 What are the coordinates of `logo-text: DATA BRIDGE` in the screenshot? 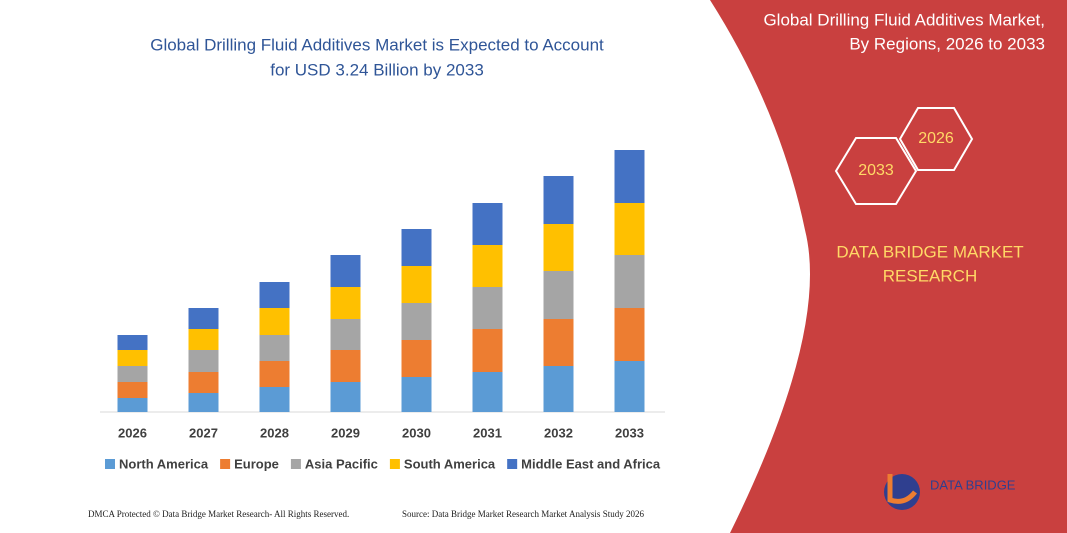 It's located at (973, 484).